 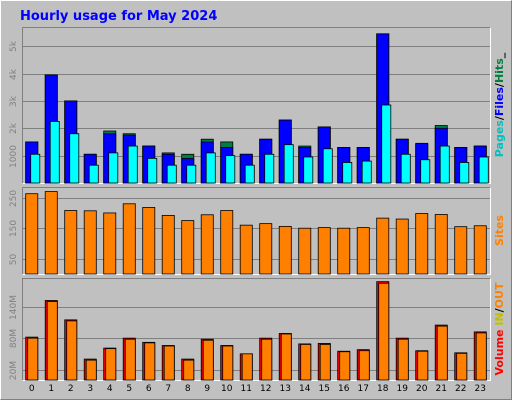 What do you see at coordinates (499, 295) in the screenshot?
I see `y-axis-label-part: OUT` at bounding box center [499, 295].